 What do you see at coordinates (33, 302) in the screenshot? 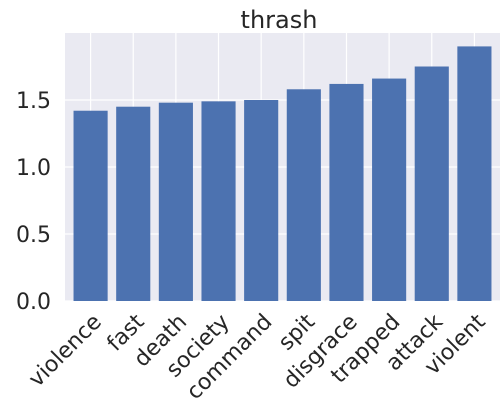
I see `y-tick-label: 0.0` at bounding box center [33, 302].